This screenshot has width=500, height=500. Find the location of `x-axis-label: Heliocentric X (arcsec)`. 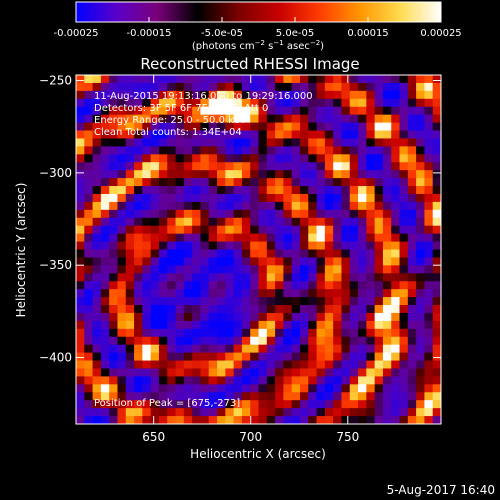

x-axis-label: Heliocentric X (arcsec) is located at coordinates (258, 454).